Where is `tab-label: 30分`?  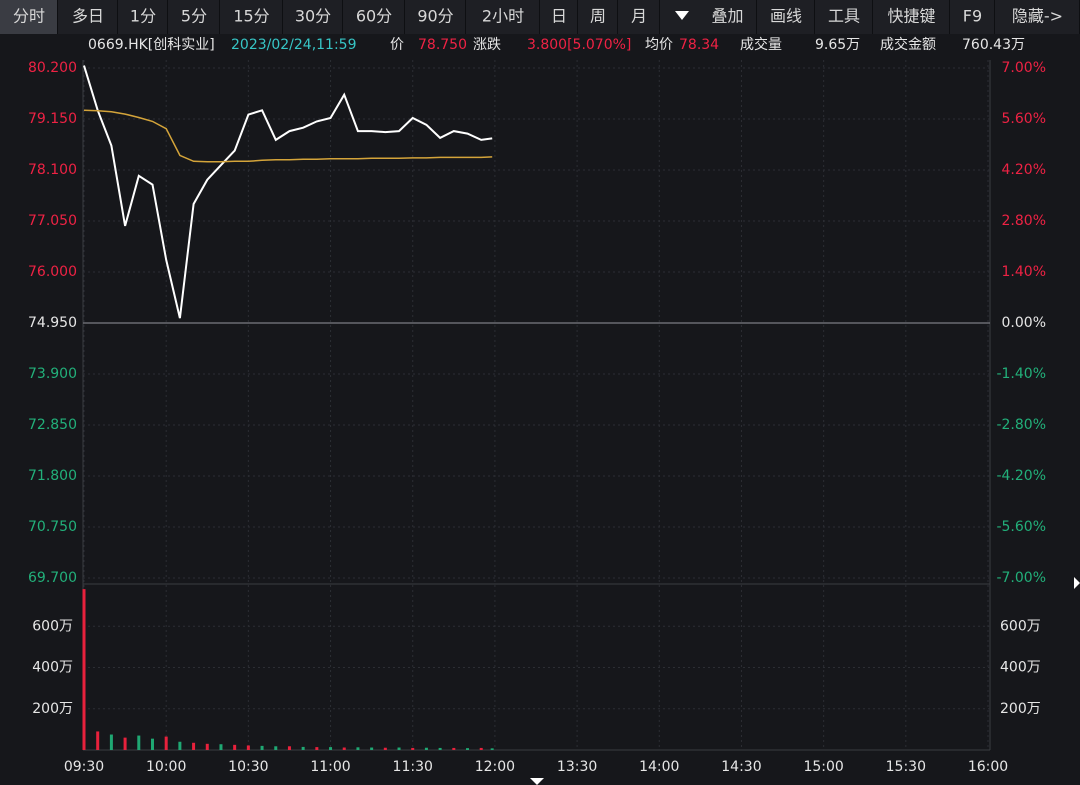 tab-label: 30分 is located at coordinates (313, 16).